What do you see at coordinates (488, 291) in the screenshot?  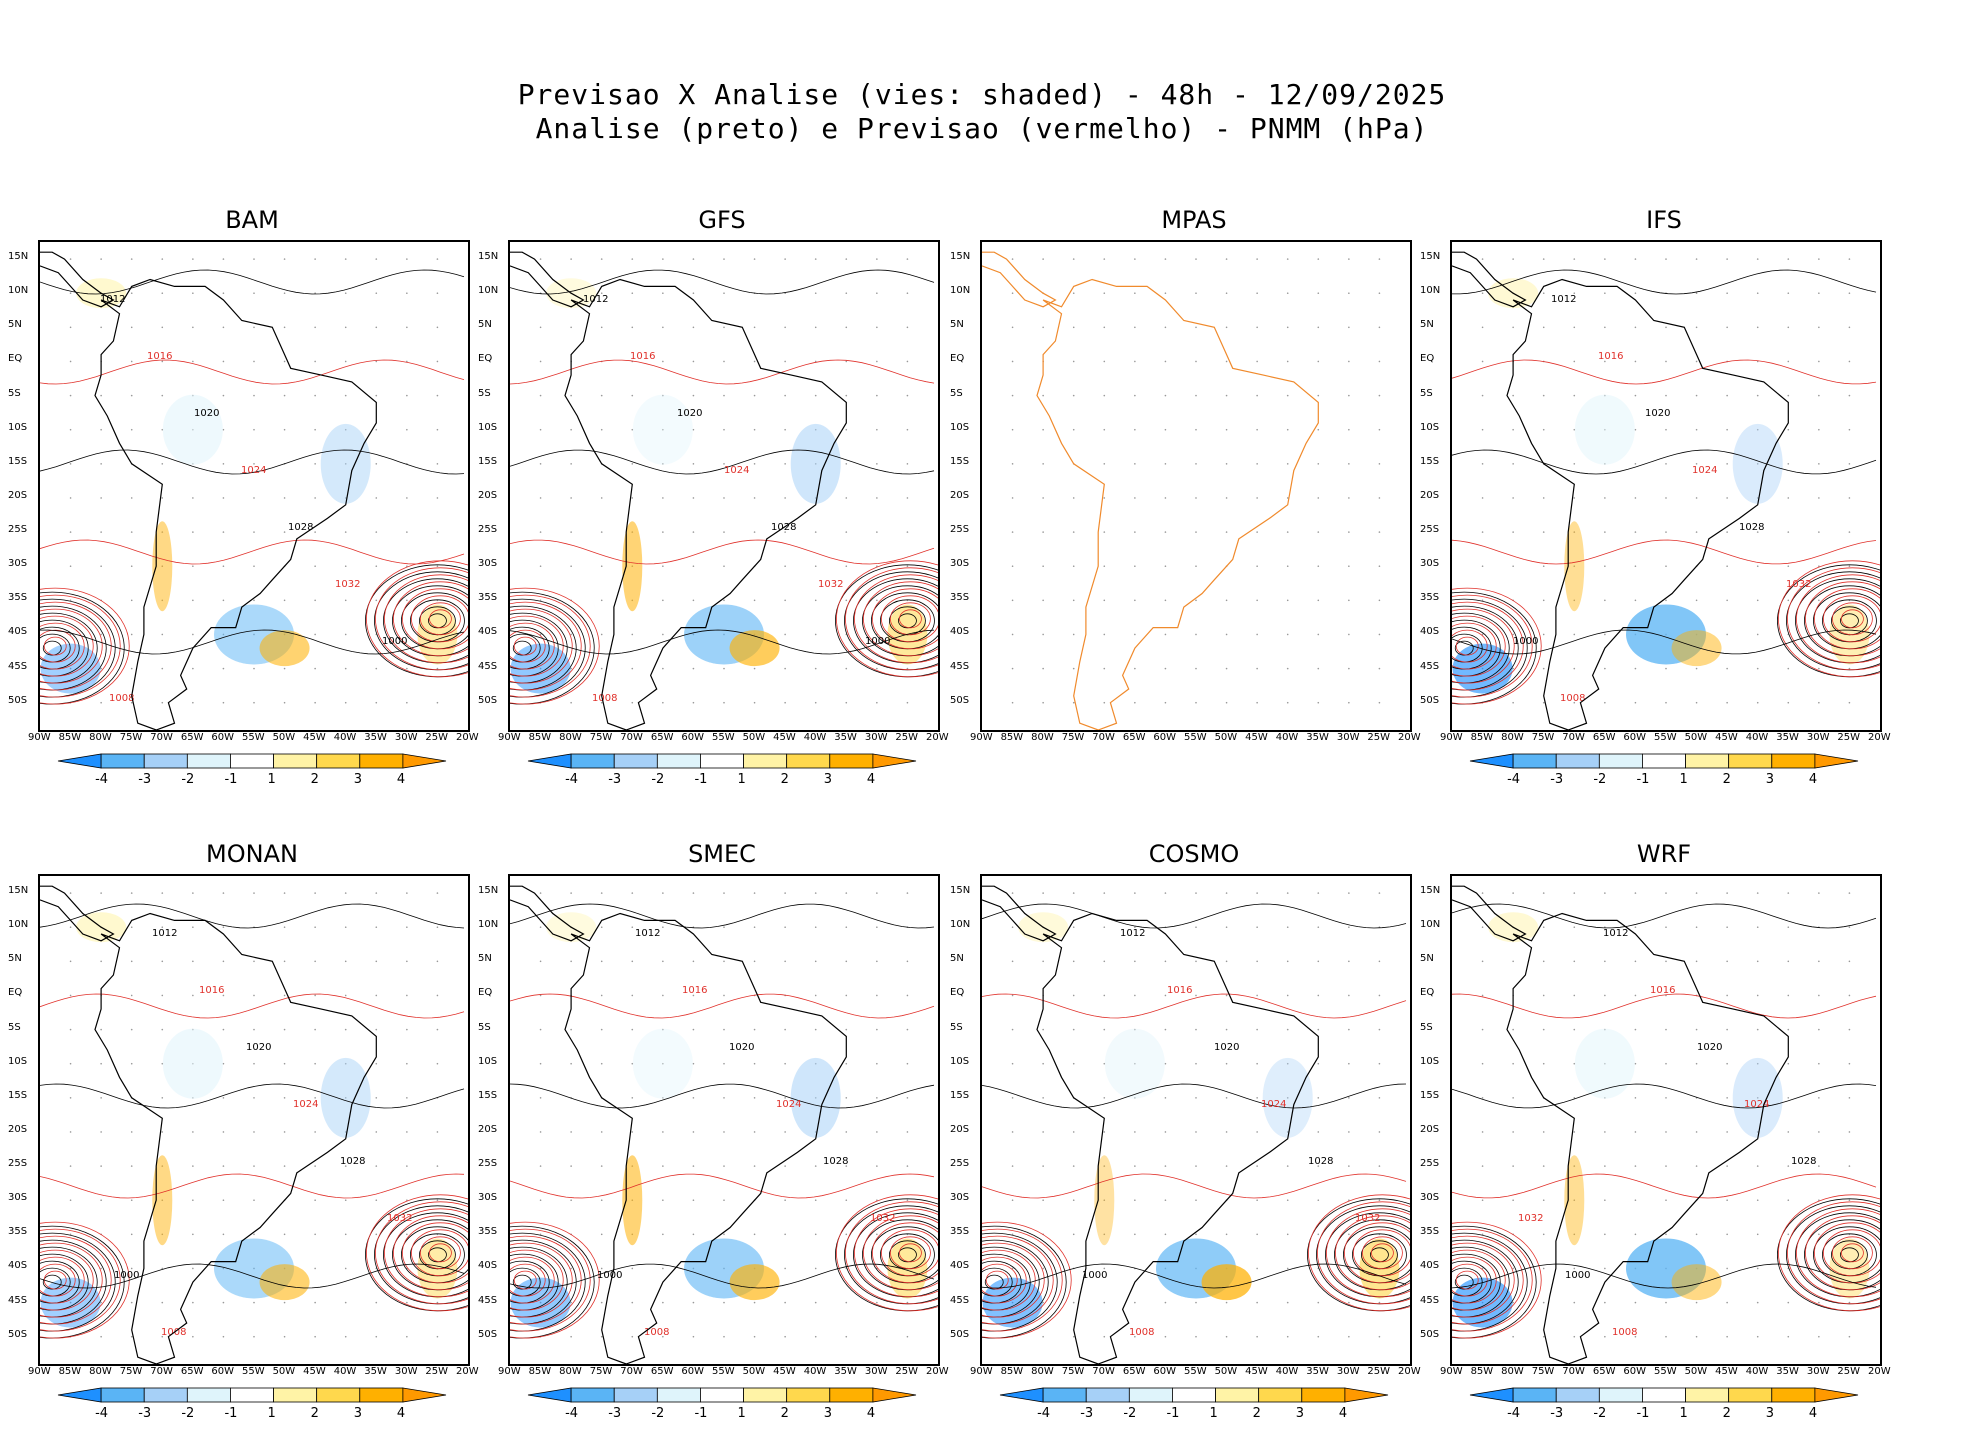 I see `lat-tick-label: 10N` at bounding box center [488, 291].